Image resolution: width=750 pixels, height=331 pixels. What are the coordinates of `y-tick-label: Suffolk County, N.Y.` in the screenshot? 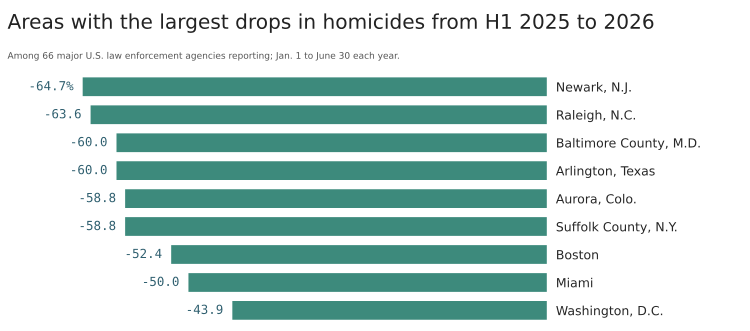 It's located at (616, 228).